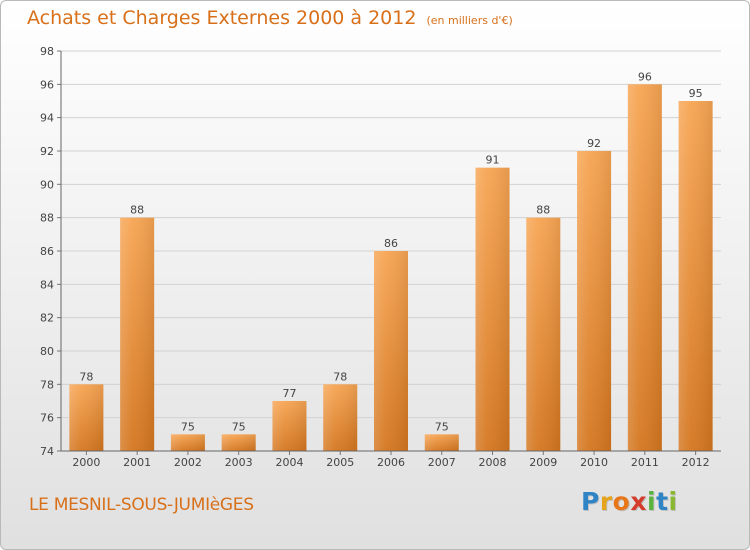  Describe the element at coordinates (594, 143) in the screenshot. I see `data-label-2010: 92` at that location.